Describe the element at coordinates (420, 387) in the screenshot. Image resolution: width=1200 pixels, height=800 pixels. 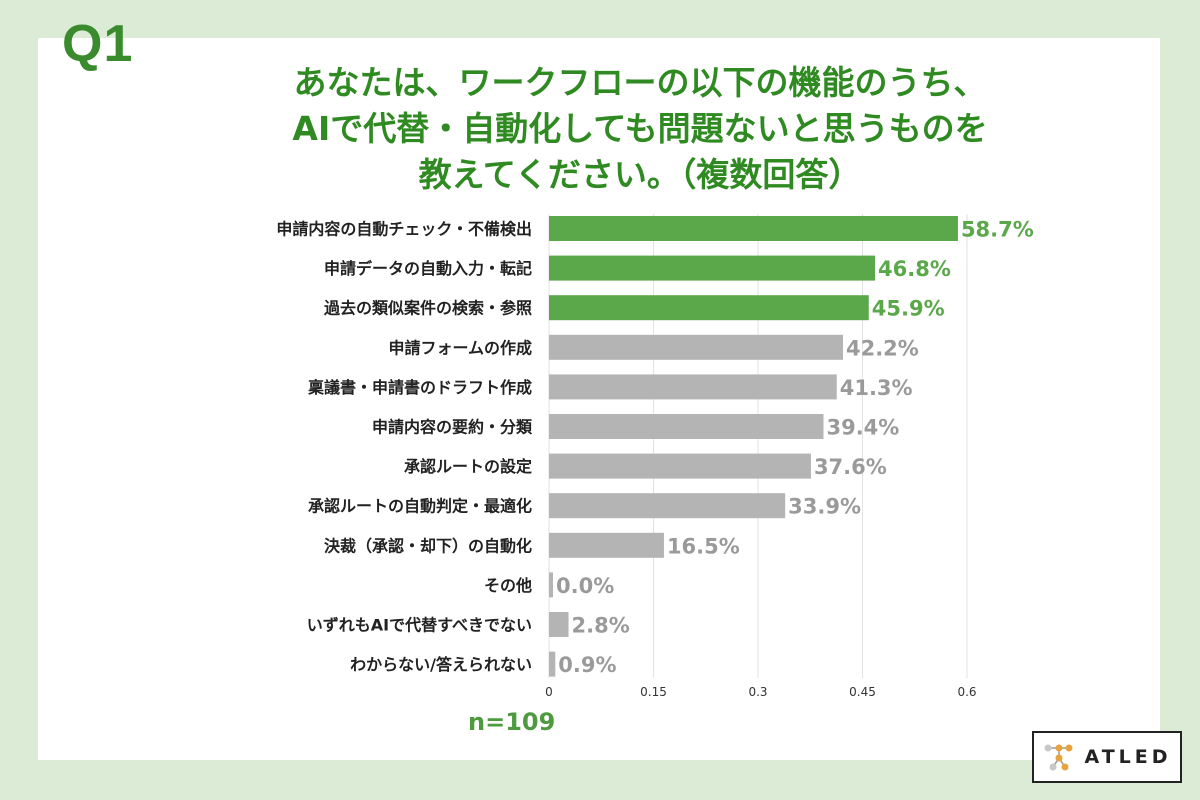
I see `category-label: 稟議書・申請書のドラフト作成` at that location.